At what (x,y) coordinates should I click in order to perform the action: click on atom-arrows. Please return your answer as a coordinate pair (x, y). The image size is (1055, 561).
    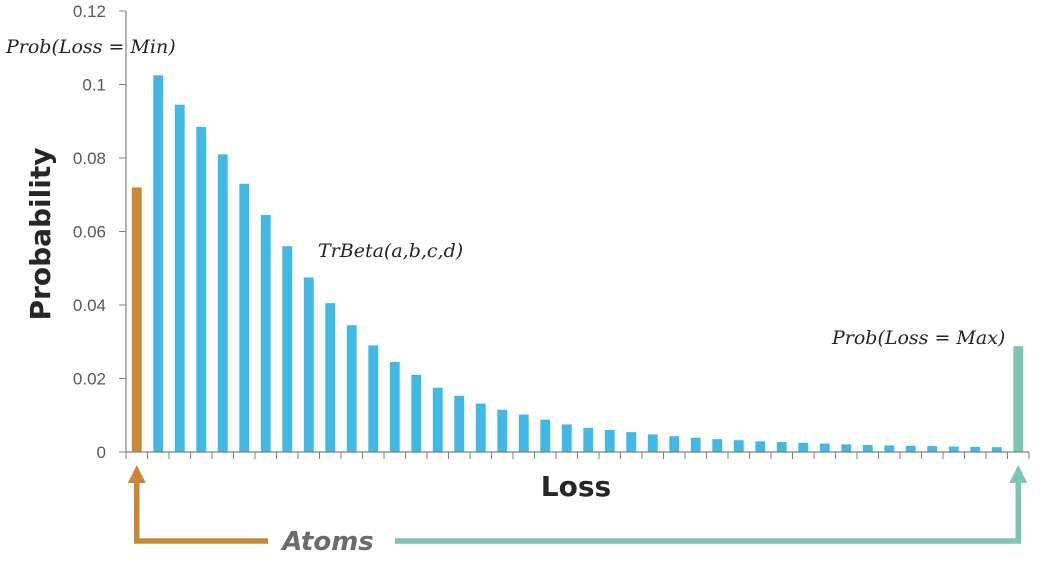
    Looking at the image, I should click on (577, 504).